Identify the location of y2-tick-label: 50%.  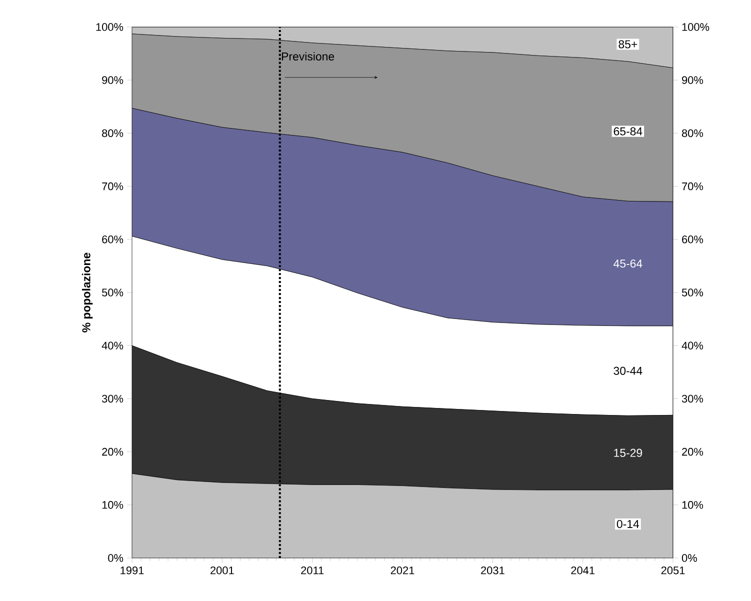
(693, 292).